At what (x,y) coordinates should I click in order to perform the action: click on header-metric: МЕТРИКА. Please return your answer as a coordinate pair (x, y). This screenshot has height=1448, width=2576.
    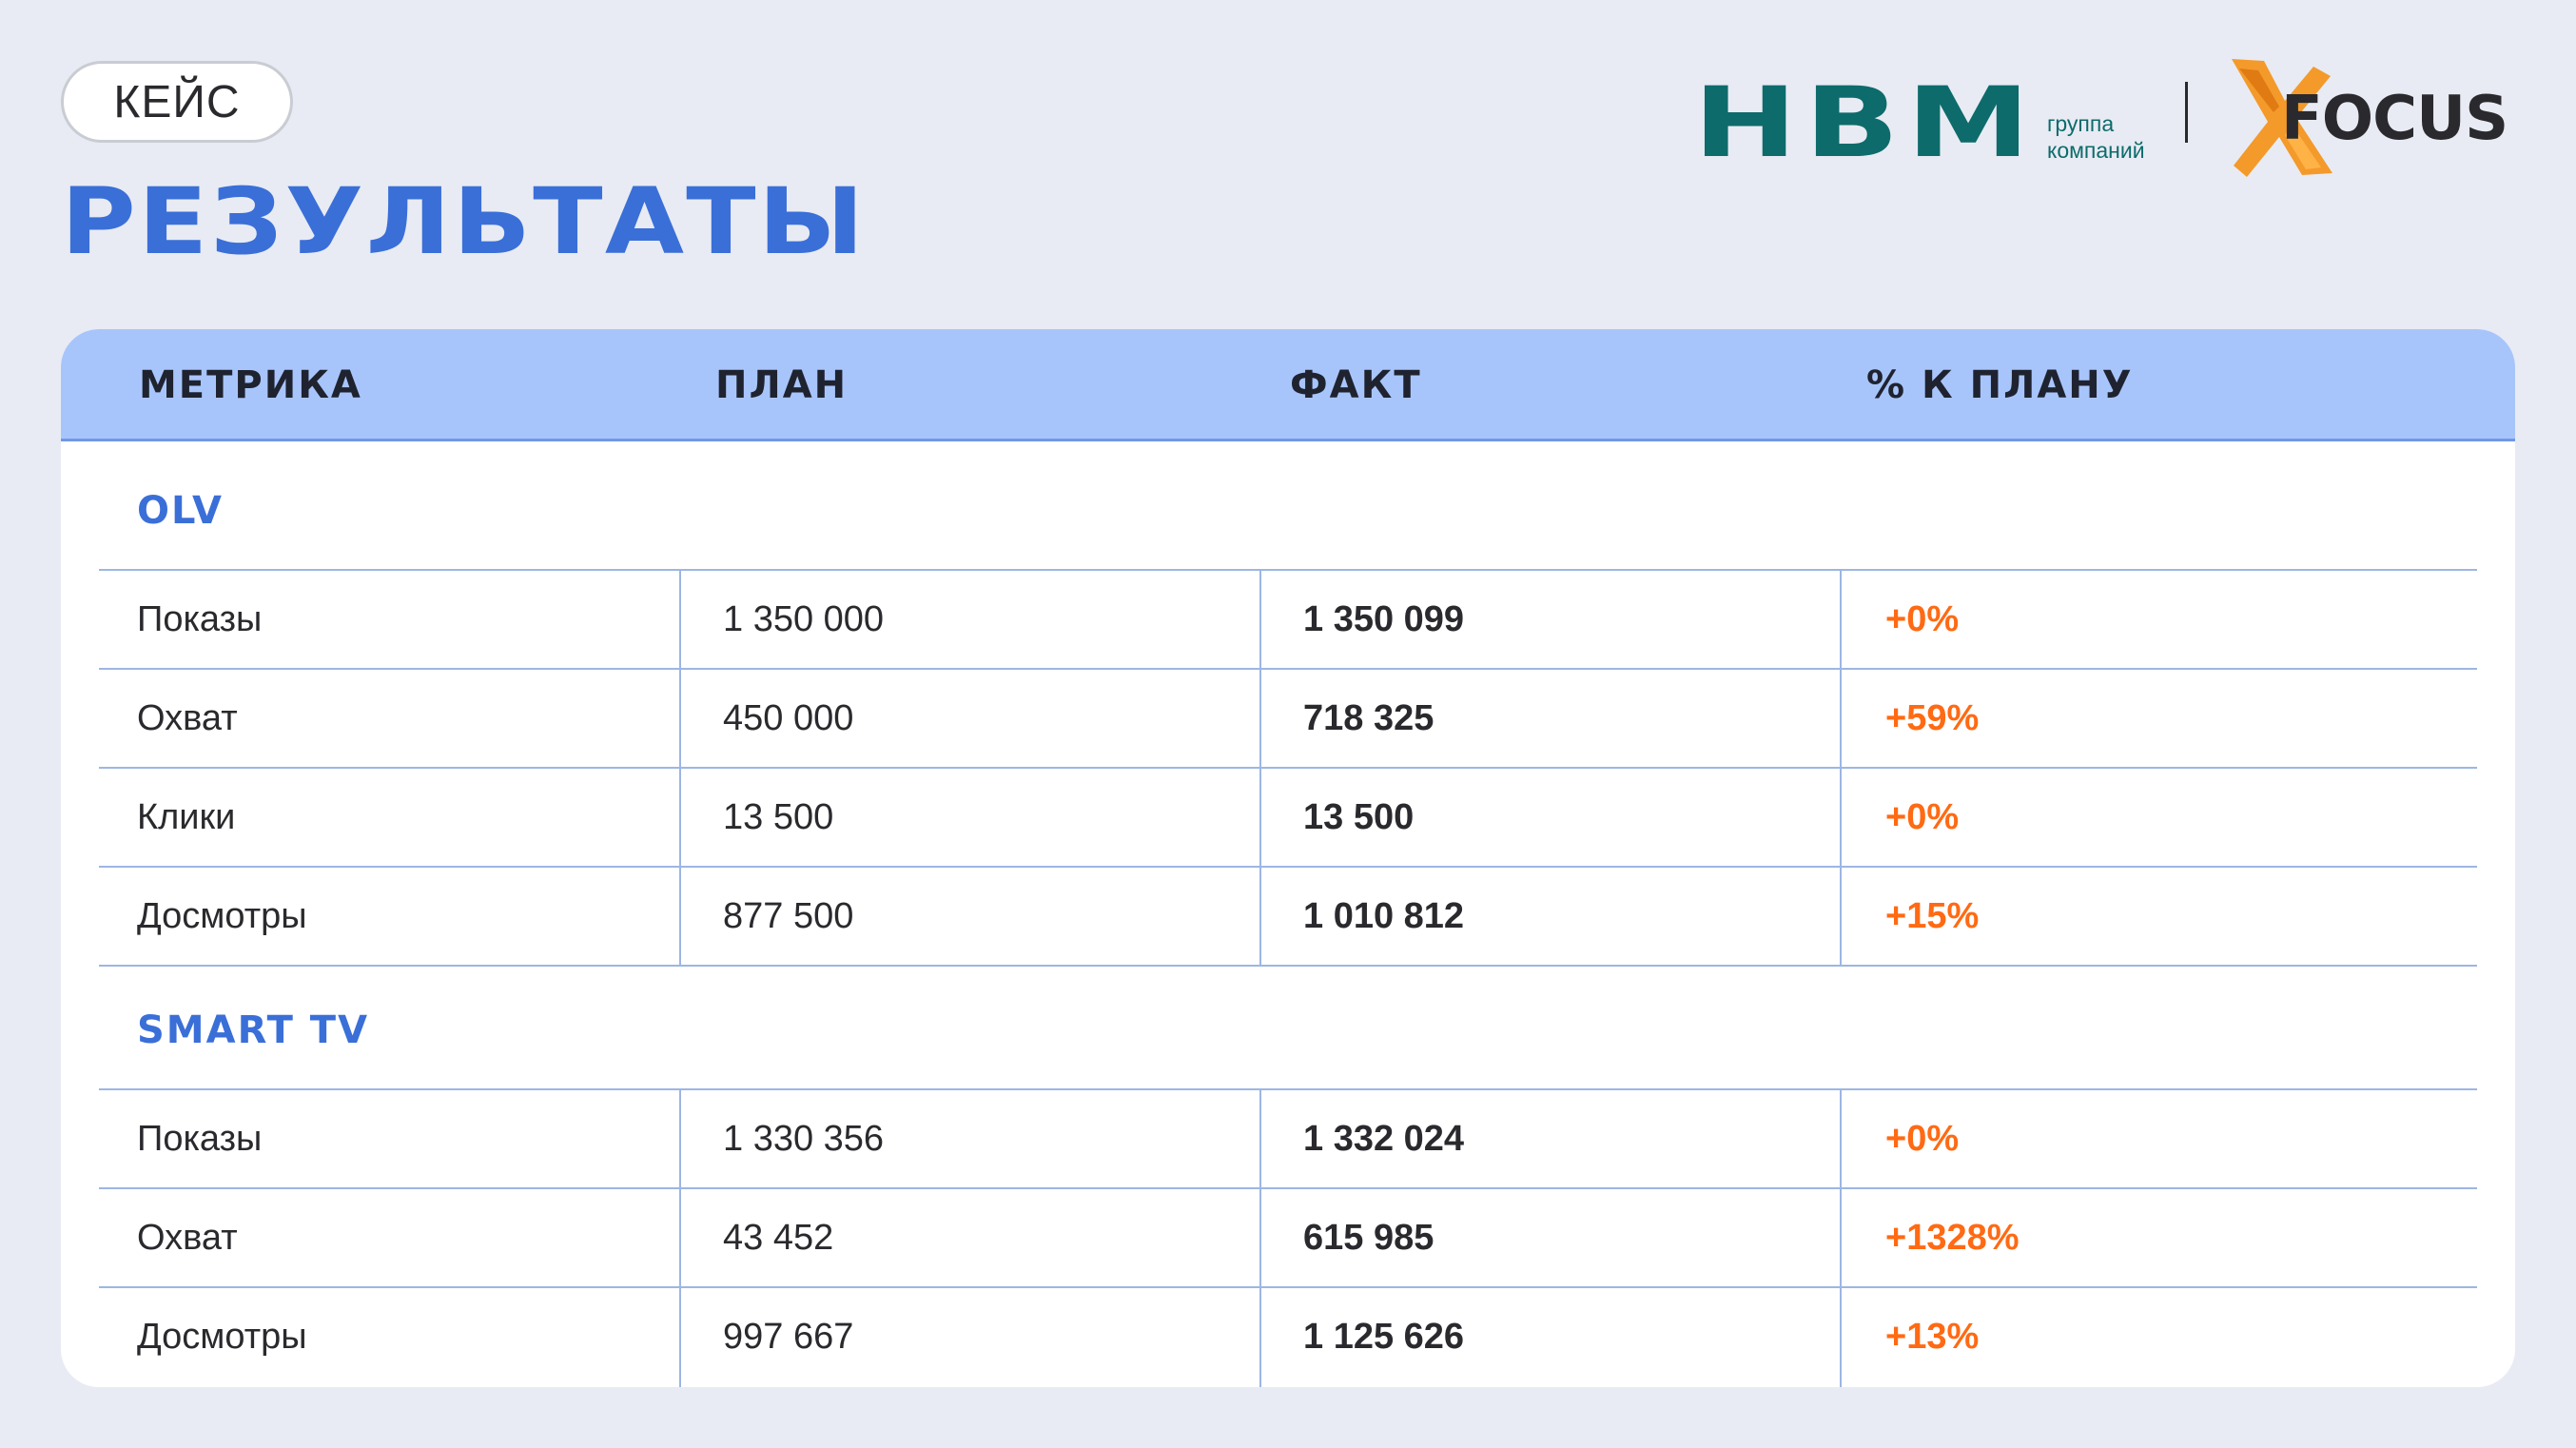
    Looking at the image, I should click on (251, 385).